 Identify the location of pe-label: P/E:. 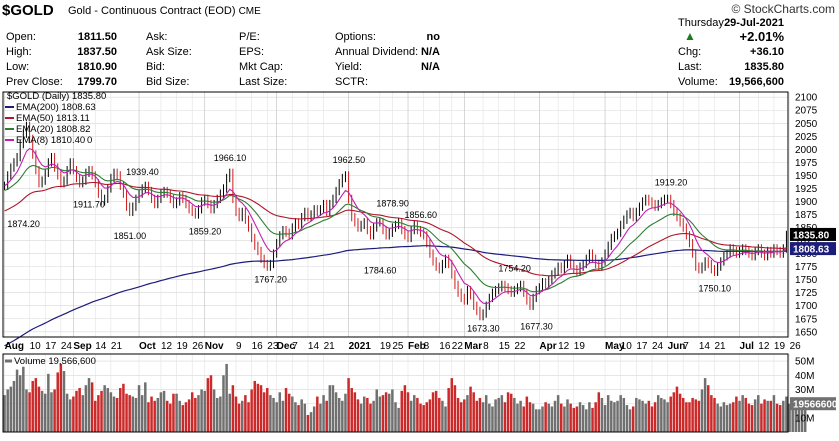
(249, 37).